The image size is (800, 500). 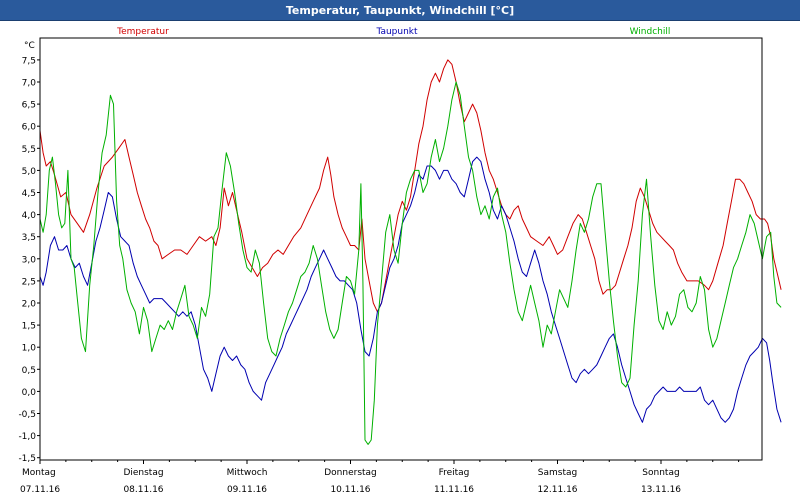 I want to click on y-tick-label: 6,0, so click(x=29, y=128).